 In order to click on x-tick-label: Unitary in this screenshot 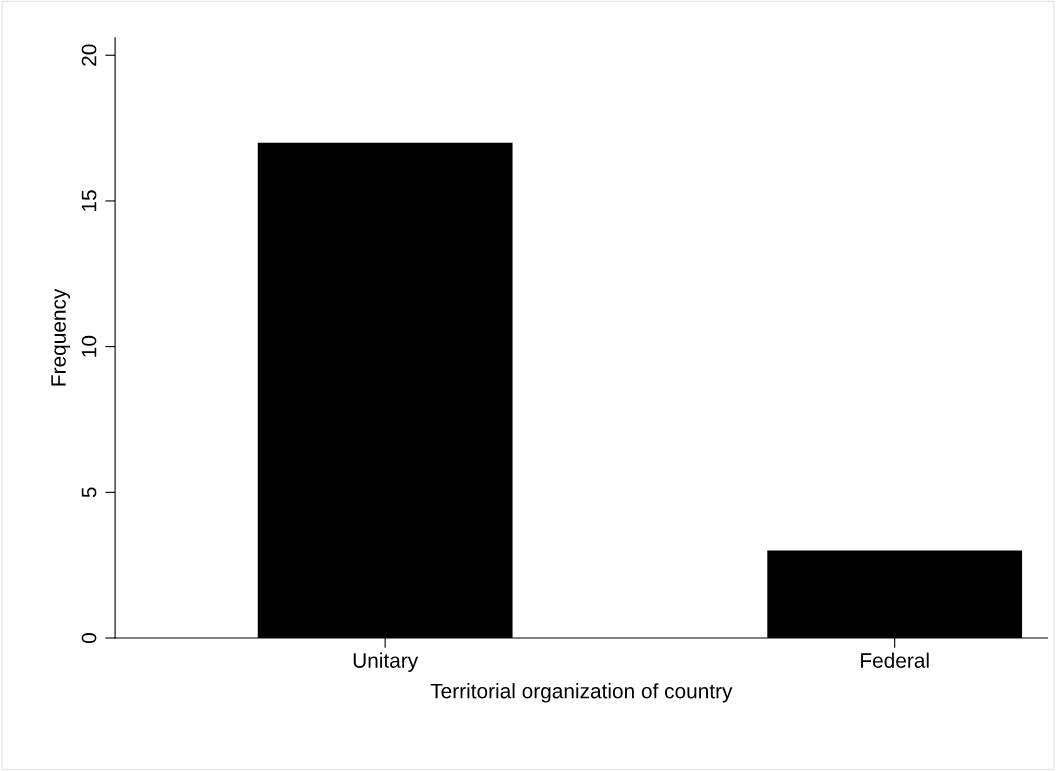, I will do `click(386, 662)`.